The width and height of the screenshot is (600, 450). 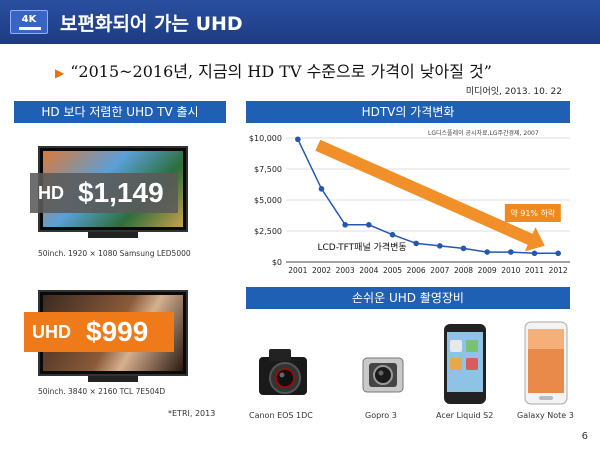 I want to click on annotation-label: 약 91% 하락, so click(x=533, y=213).